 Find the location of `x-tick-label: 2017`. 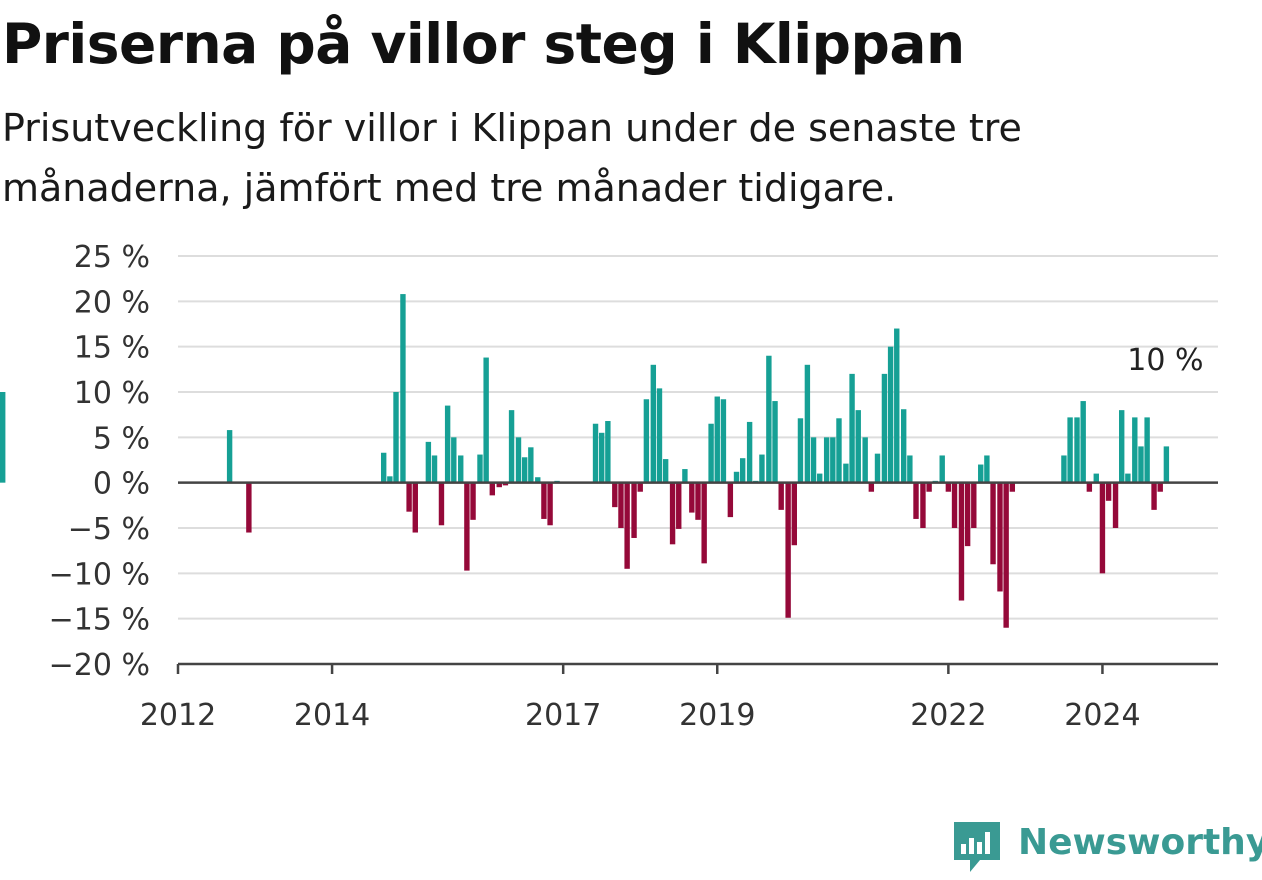

x-tick-label: 2017 is located at coordinates (563, 715).